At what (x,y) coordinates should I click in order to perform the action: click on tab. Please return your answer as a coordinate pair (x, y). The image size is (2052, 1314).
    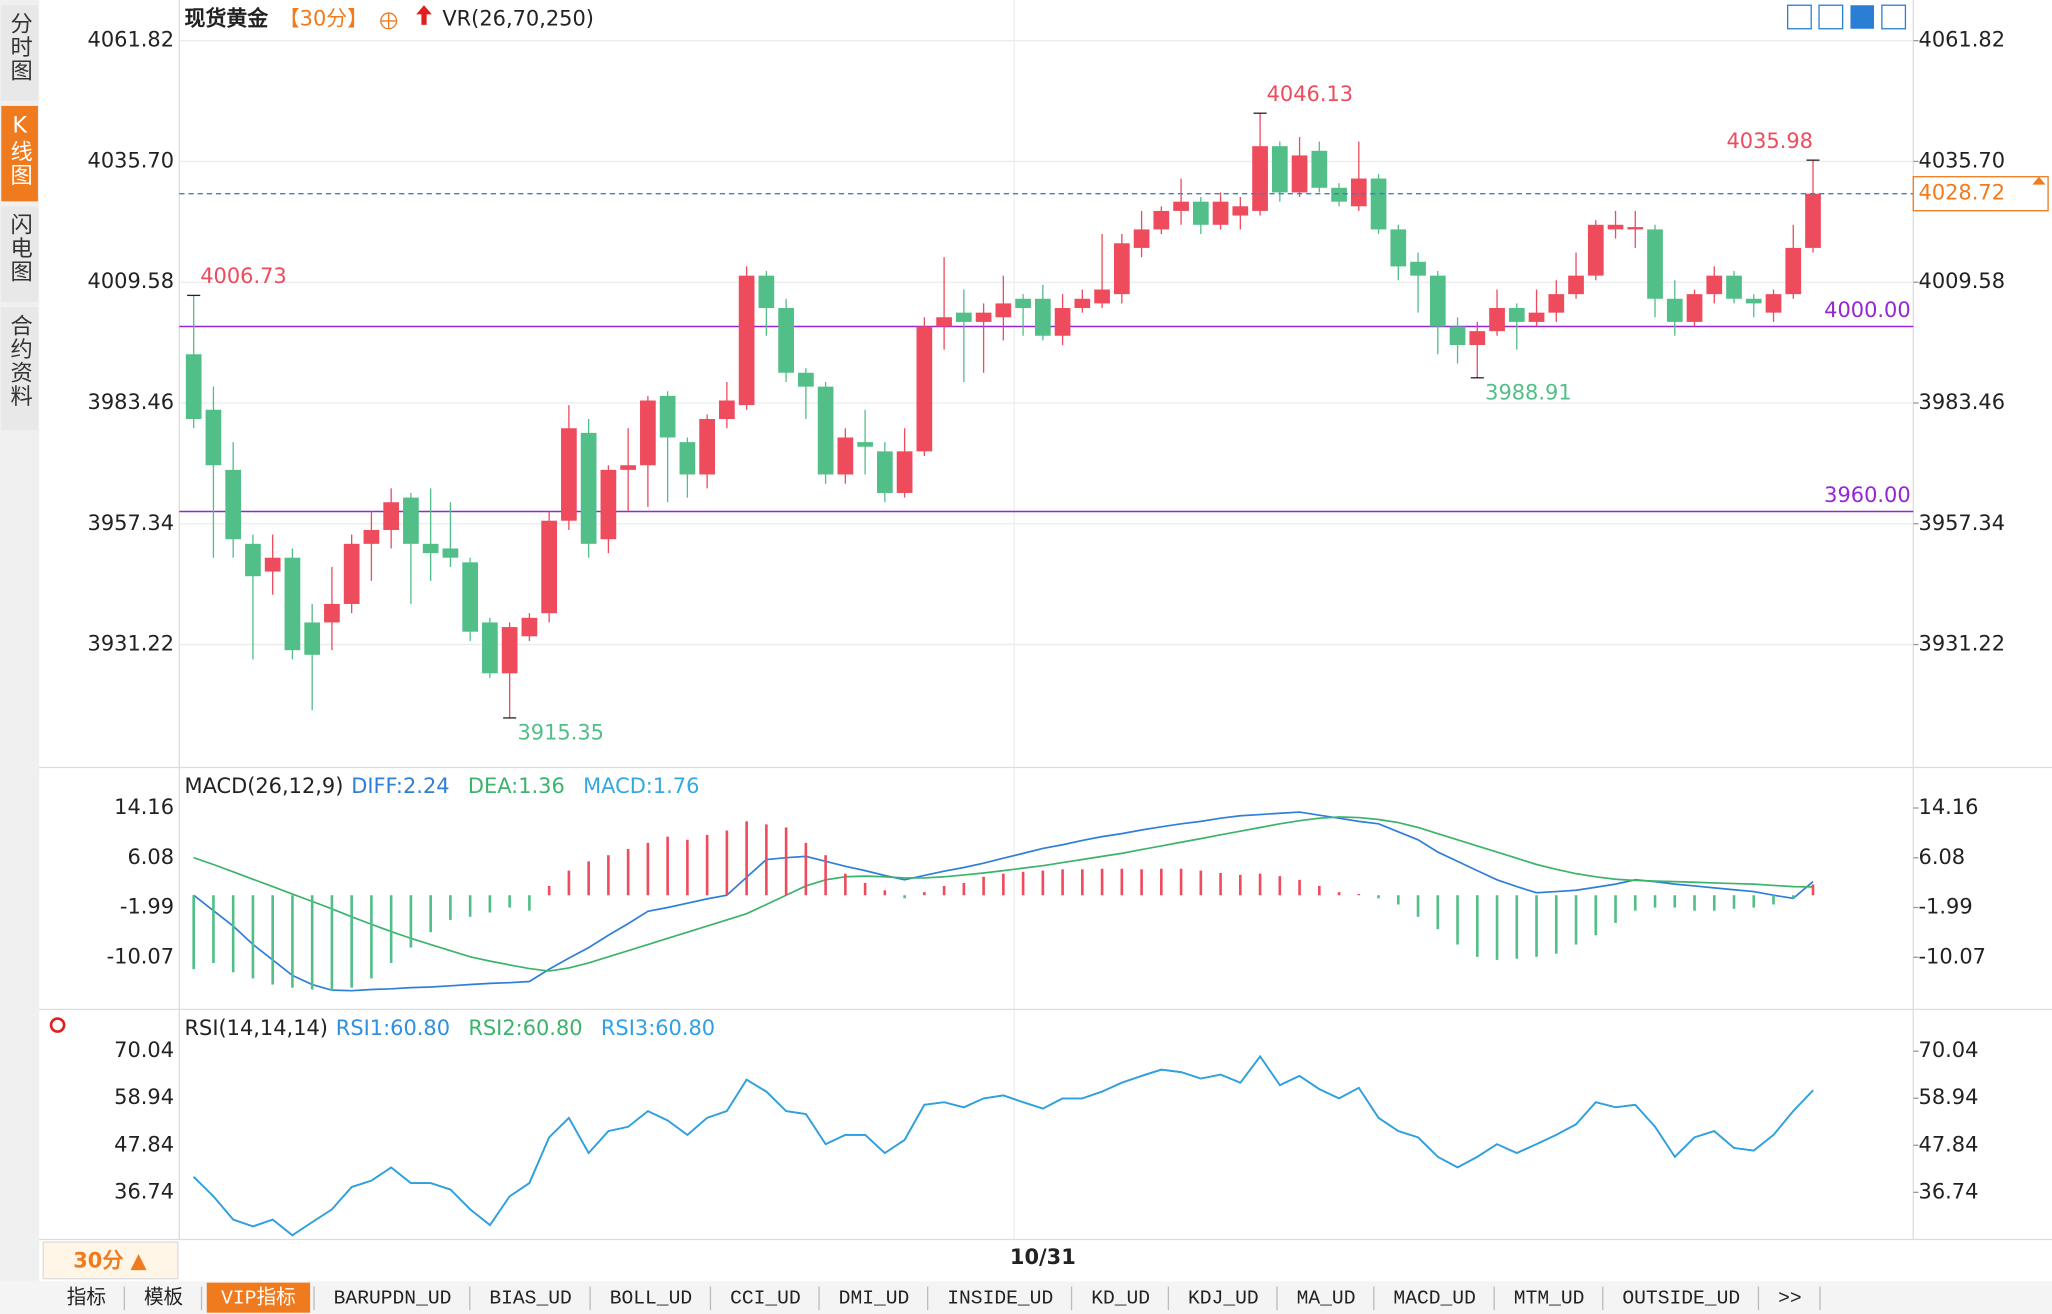
    Looking at the image, I should click on (258, 1297).